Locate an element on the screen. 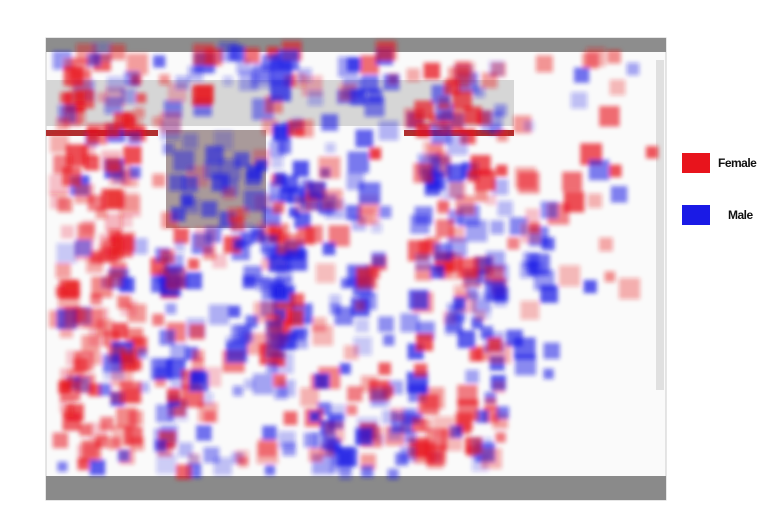 This screenshot has height=506, width=769. legend-label: Female is located at coordinates (737, 163).